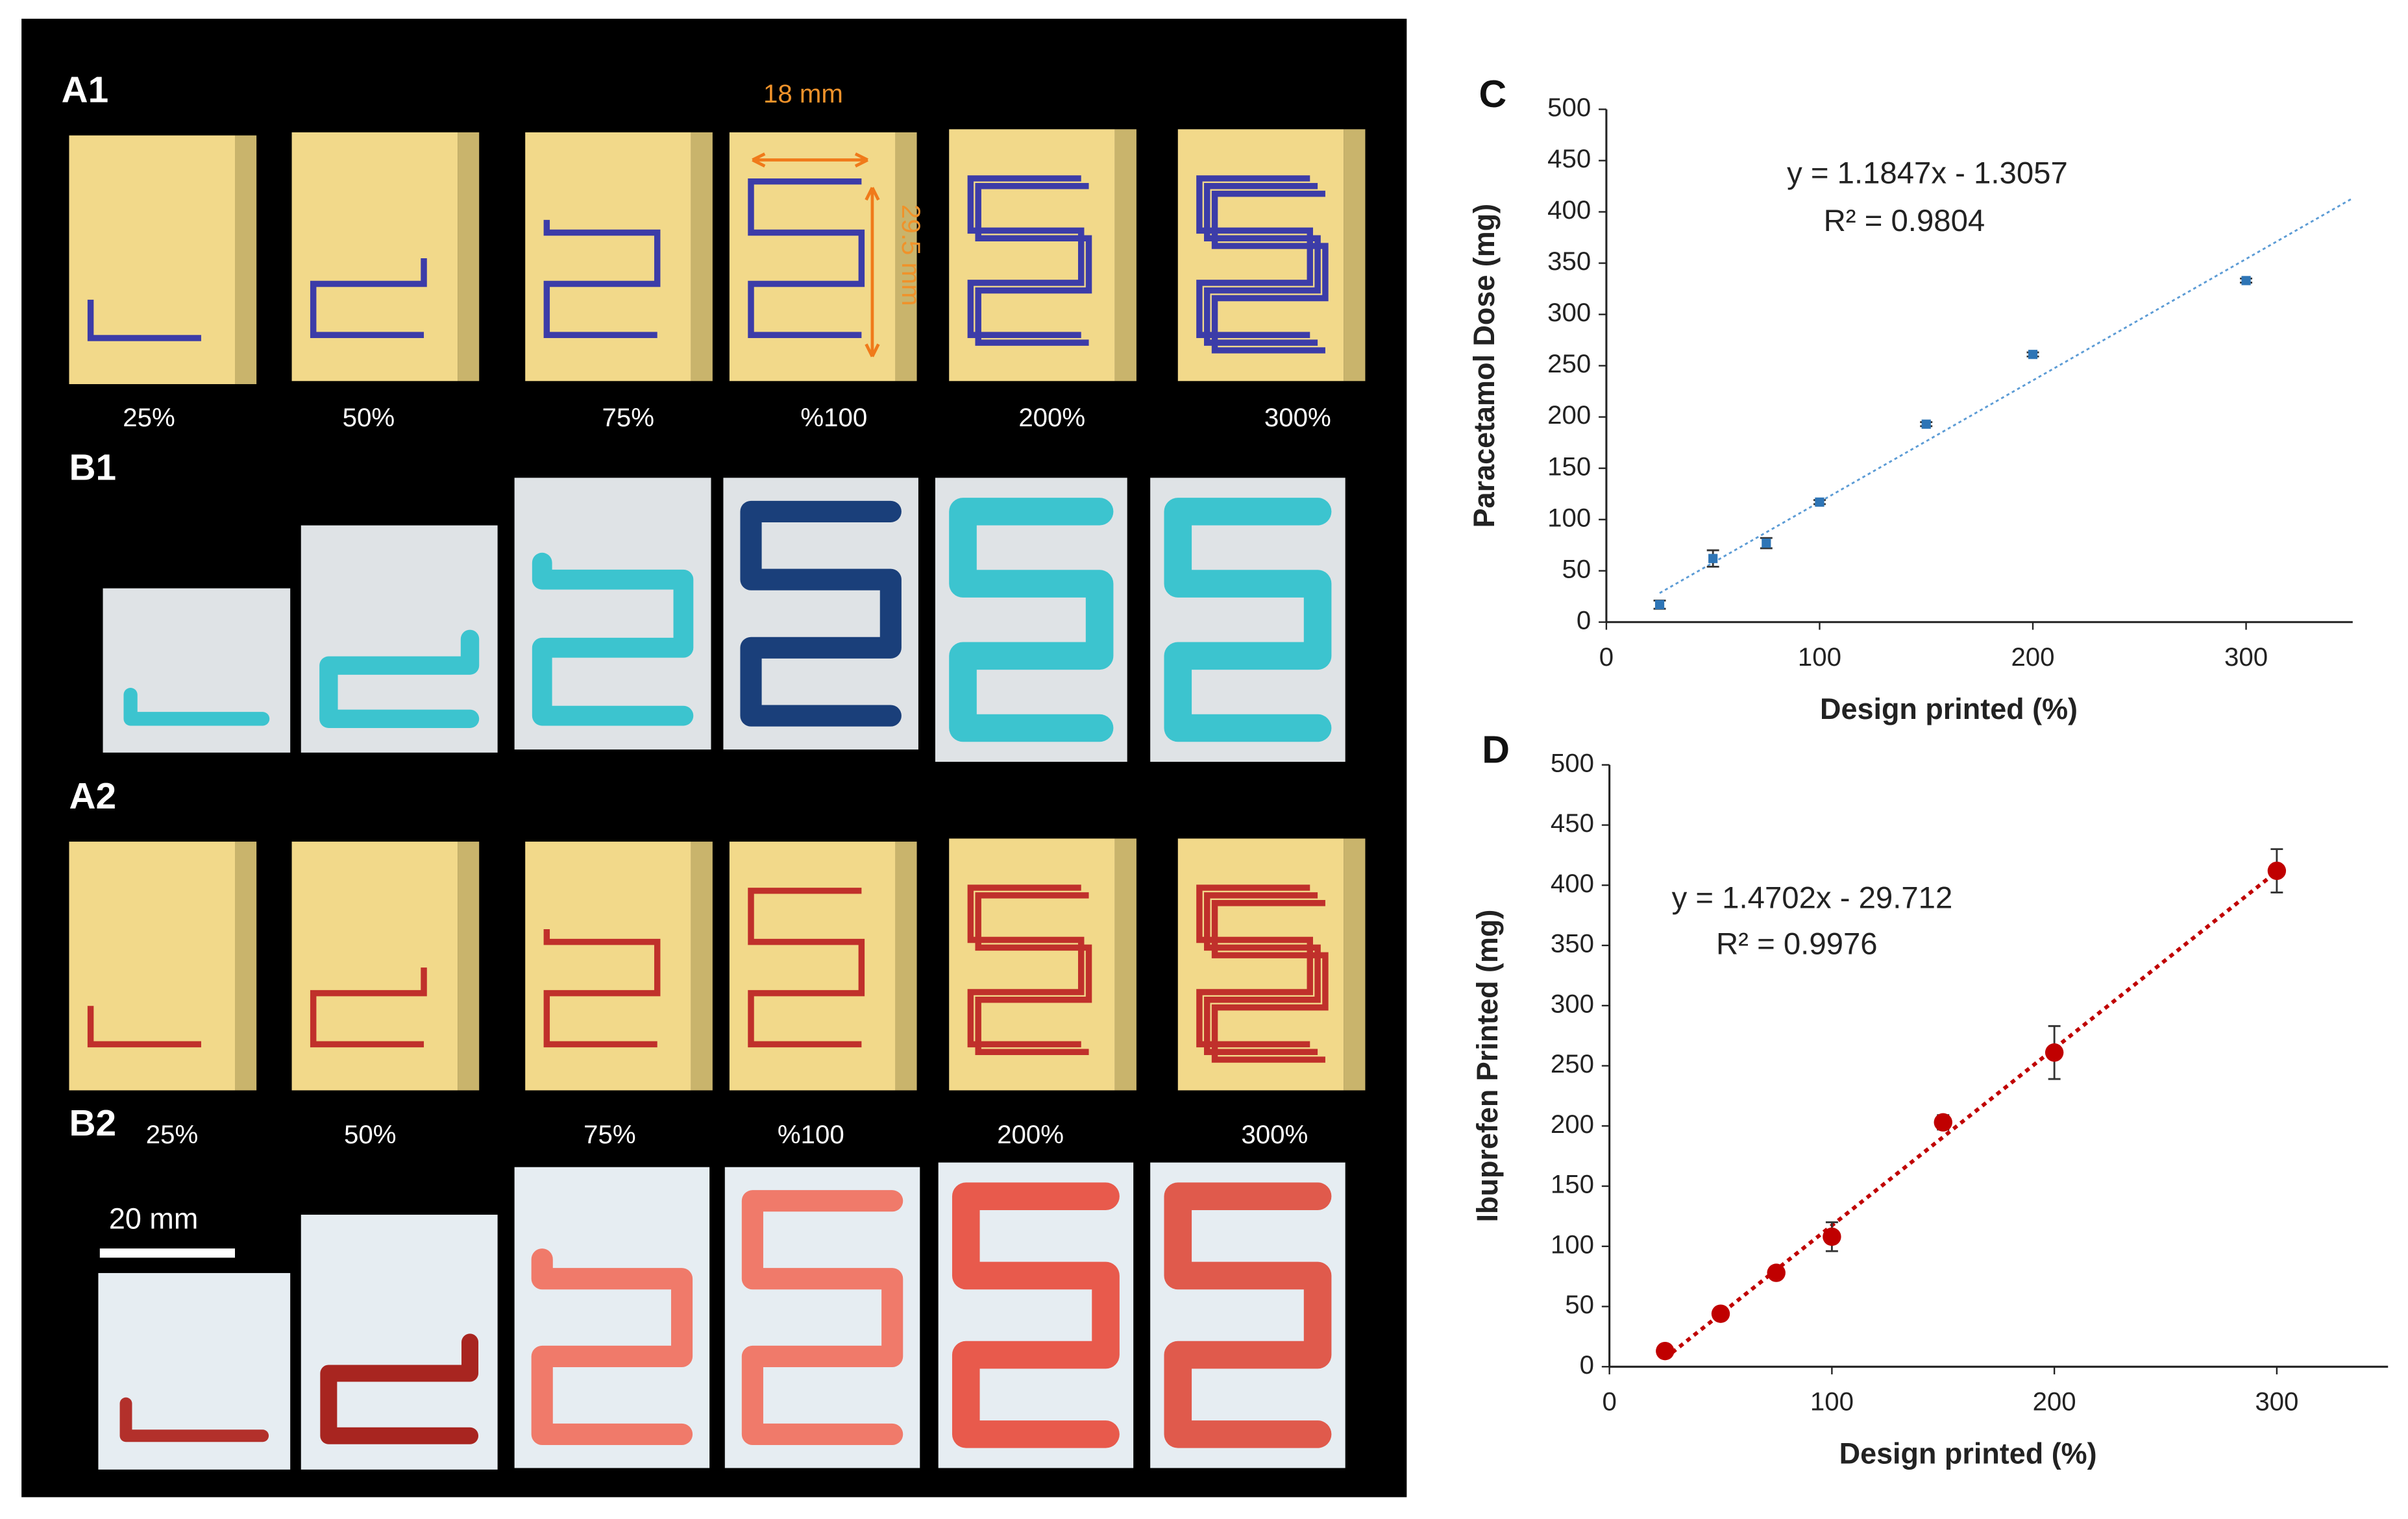 Image resolution: width=2408 pixels, height=1519 pixels. Describe the element at coordinates (167, 1253) in the screenshot. I see `scale-bar` at that location.